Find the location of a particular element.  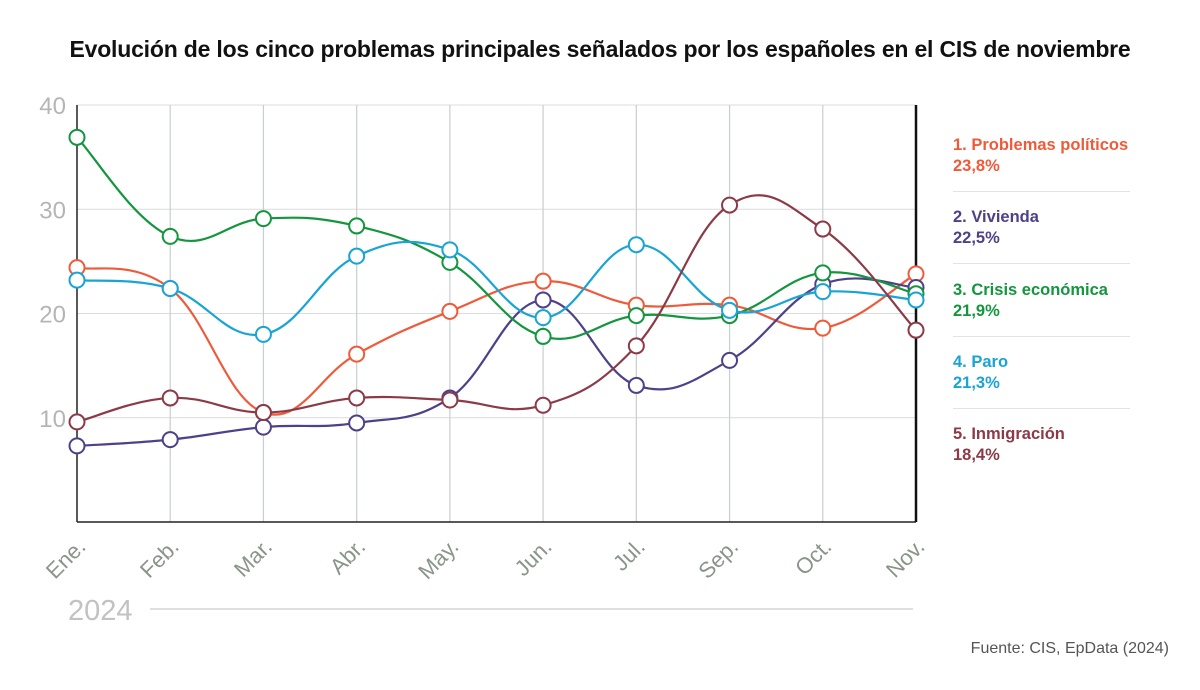

legend-series-name: 3. Crisis económica is located at coordinates (1030, 290).